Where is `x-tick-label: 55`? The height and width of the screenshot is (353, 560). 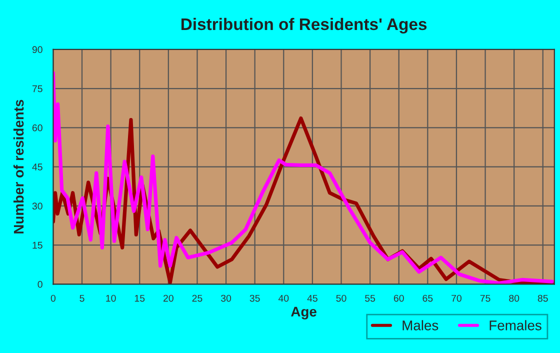
x-tick-label: 55 is located at coordinates (370, 298).